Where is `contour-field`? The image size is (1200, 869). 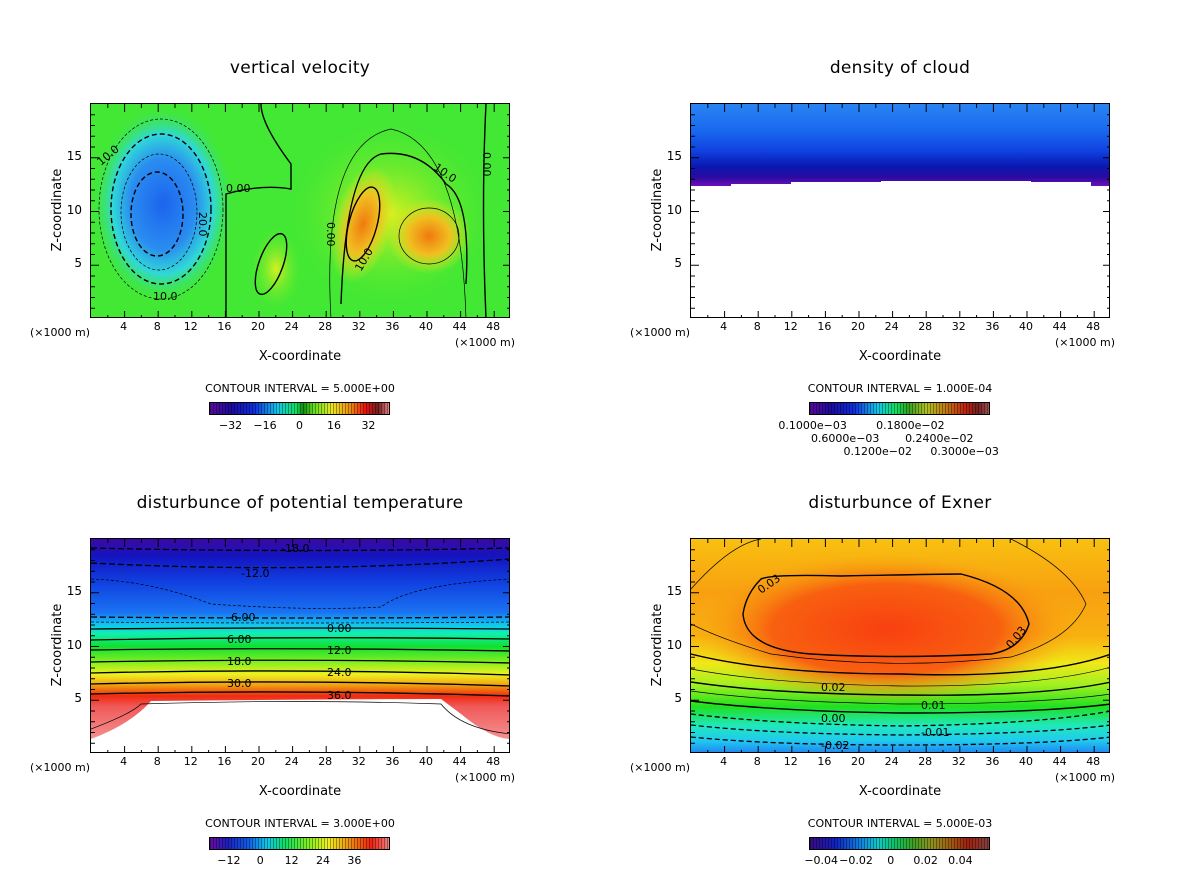
contour-field is located at coordinates (900, 210).